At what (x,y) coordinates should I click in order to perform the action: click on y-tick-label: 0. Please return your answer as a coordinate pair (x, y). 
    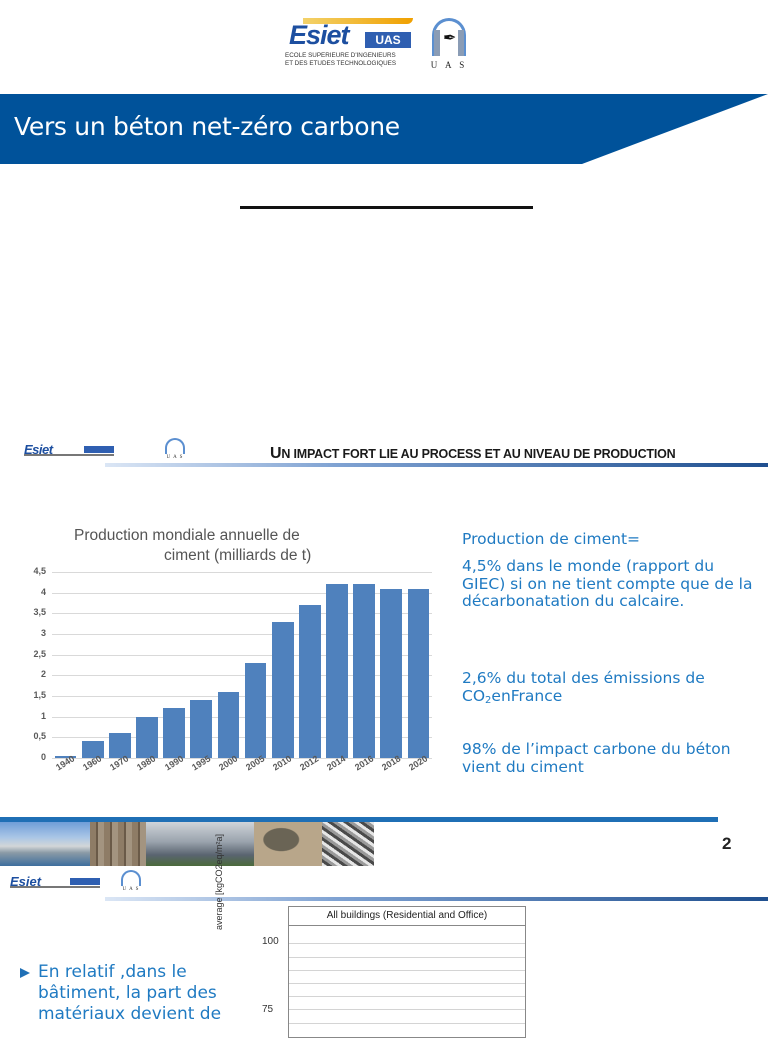
    Looking at the image, I should click on (43, 757).